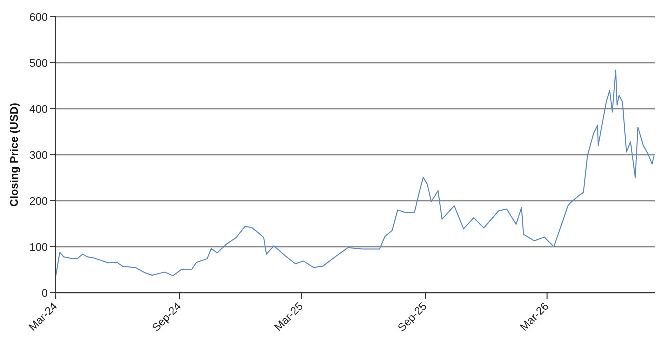 This screenshot has width=671, height=347. I want to click on y-tick-label: 200, so click(39, 202).